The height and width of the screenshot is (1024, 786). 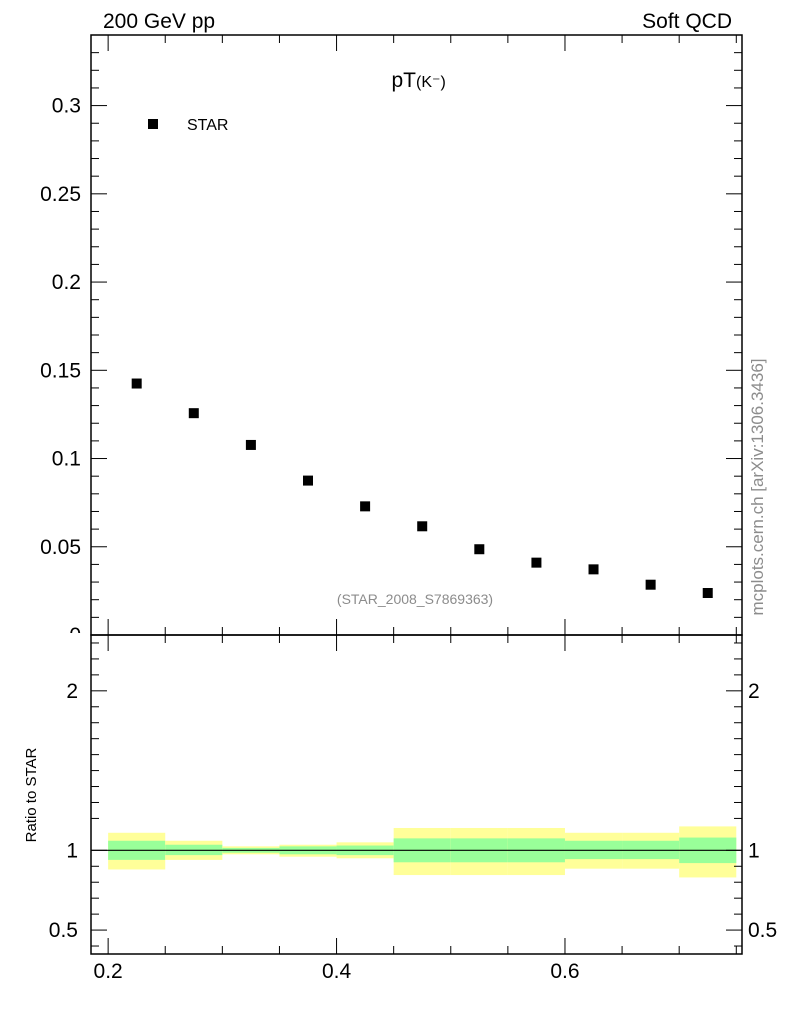 I want to click on y-tick-label: 0.1, so click(x=66, y=459).